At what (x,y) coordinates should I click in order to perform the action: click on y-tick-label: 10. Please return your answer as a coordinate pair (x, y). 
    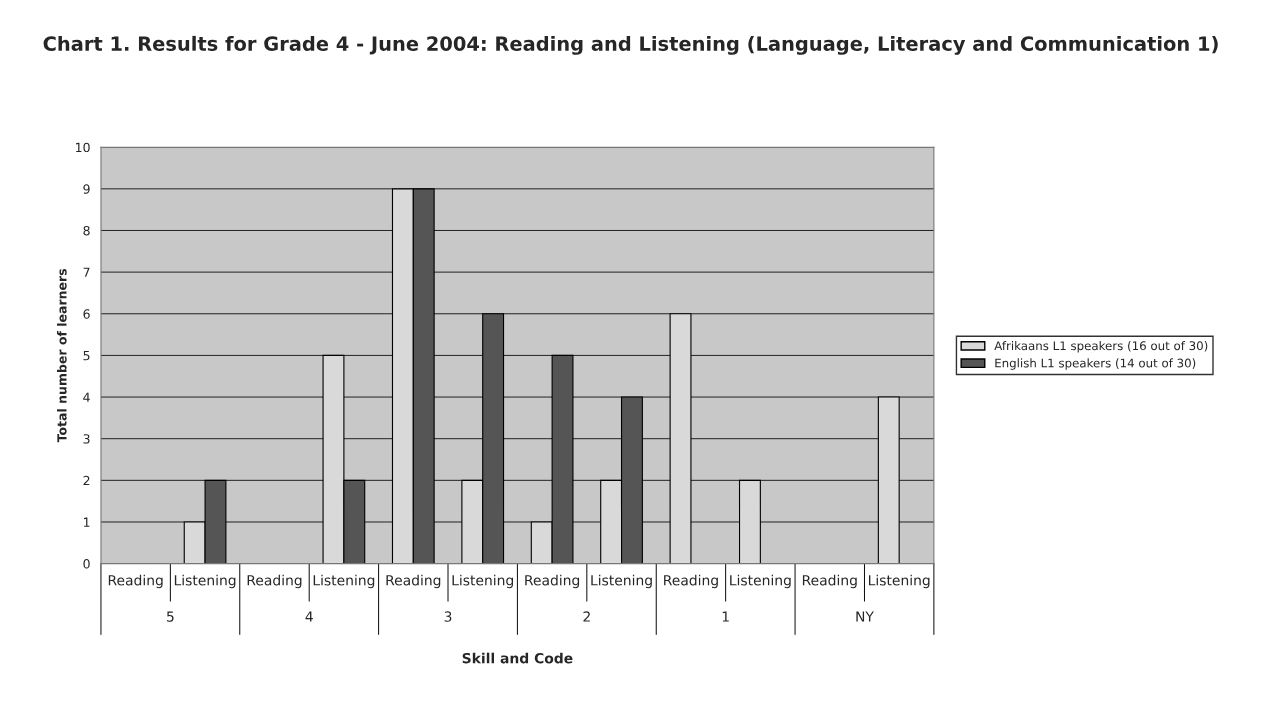
    Looking at the image, I should click on (83, 147).